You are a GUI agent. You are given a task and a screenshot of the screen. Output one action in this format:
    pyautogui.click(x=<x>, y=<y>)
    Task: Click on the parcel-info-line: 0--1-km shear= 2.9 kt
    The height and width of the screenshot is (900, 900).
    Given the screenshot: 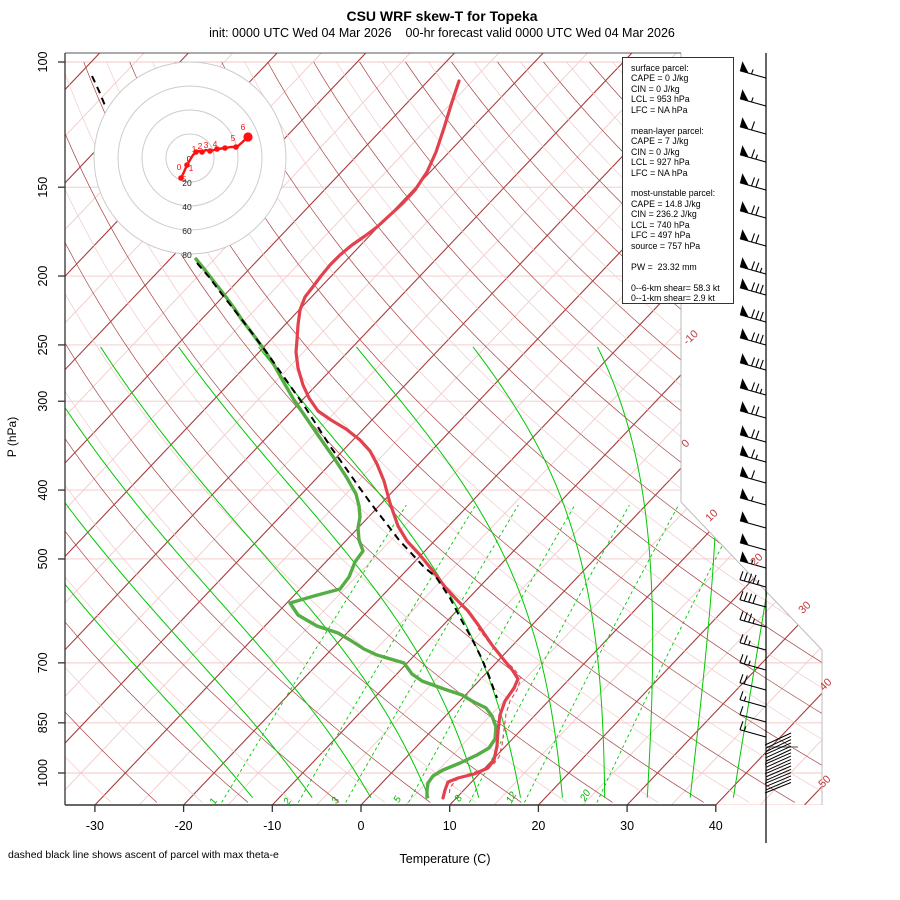 What is the action you would take?
    pyautogui.click(x=673, y=297)
    